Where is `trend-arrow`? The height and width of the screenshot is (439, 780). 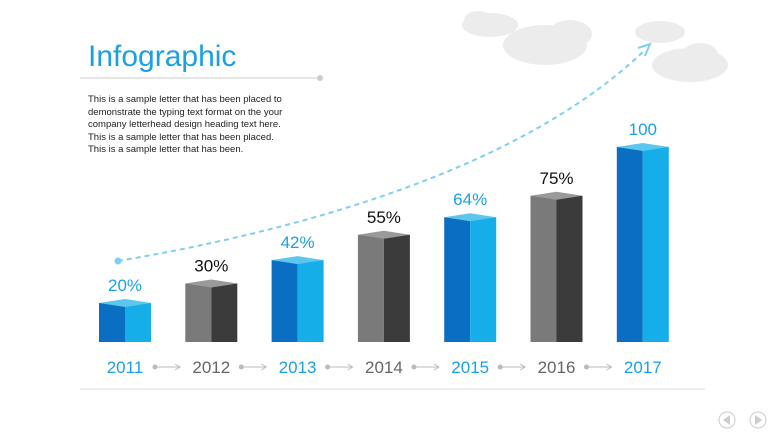
trend-arrow is located at coordinates (644, 49).